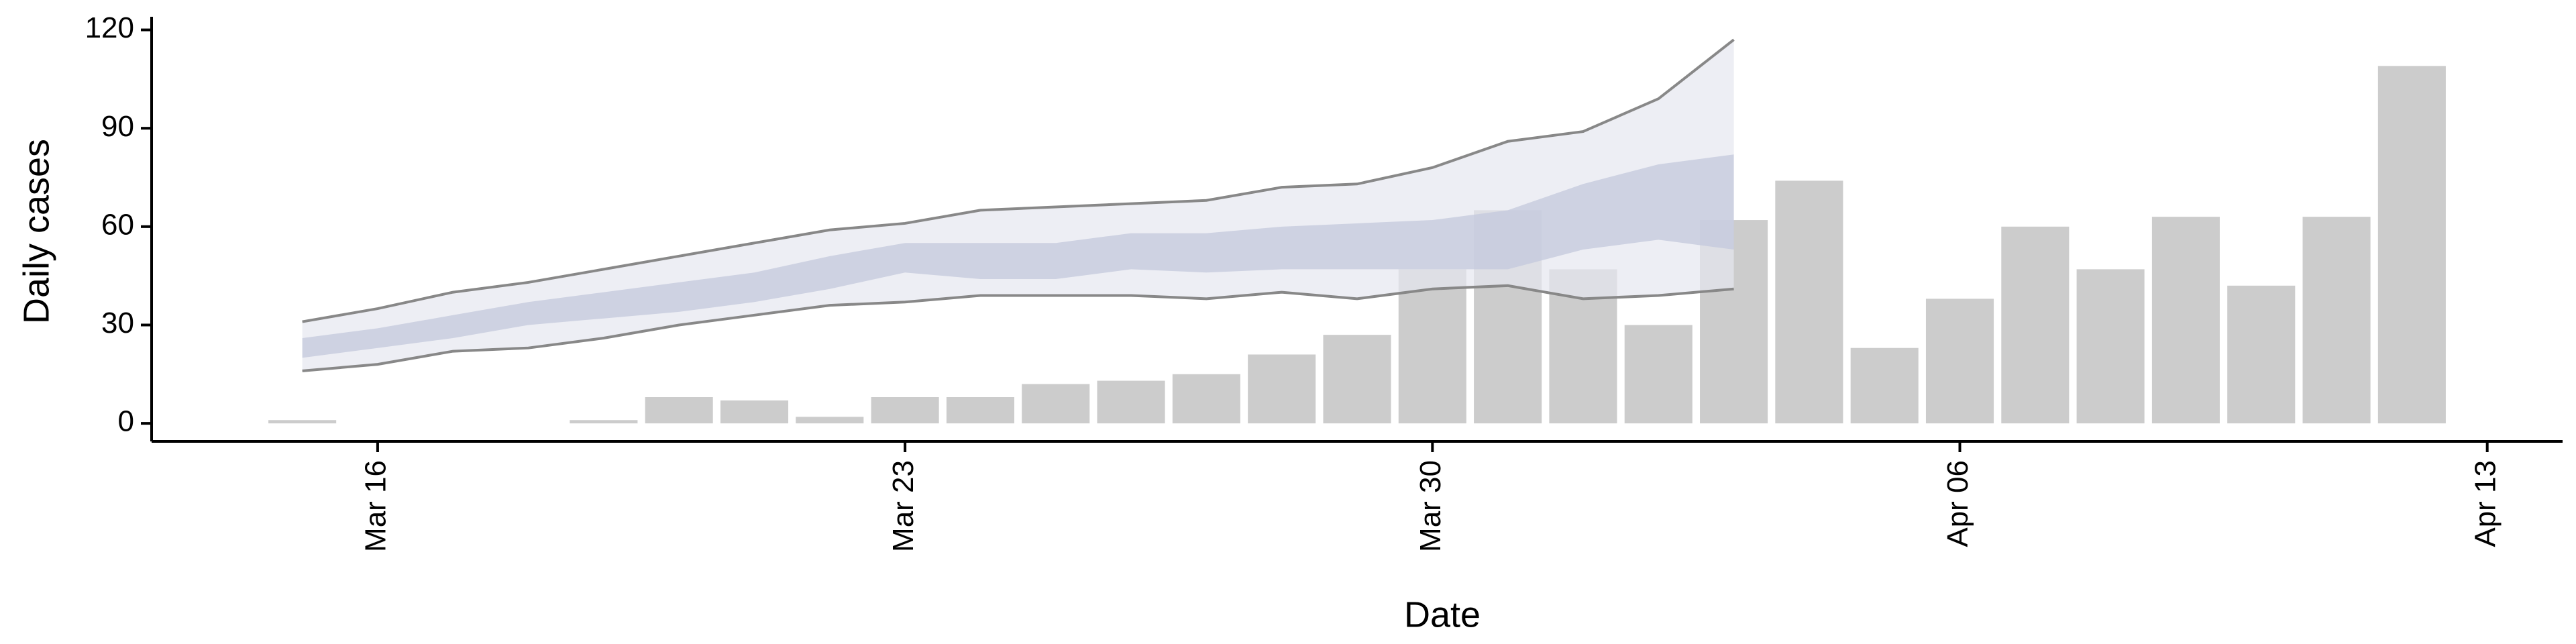 This screenshot has height=644, width=2576. I want to click on x-tick-label: Mar 23, so click(903, 506).